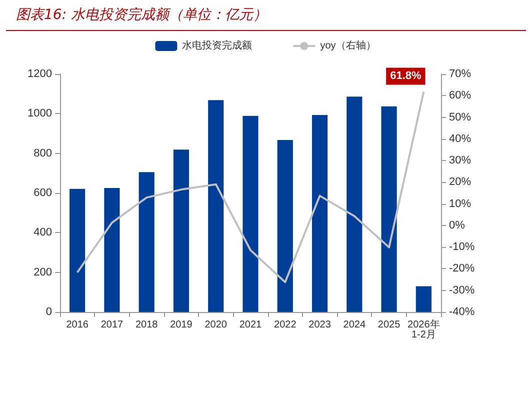  What do you see at coordinates (348, 46) in the screenshot?
I see `legend-label: yoy（右轴）` at bounding box center [348, 46].